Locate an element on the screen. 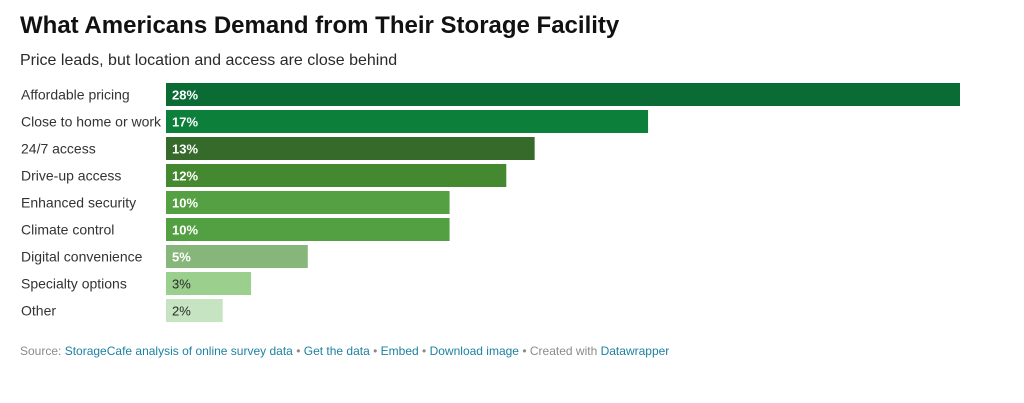  value-label: 2% is located at coordinates (181, 311).